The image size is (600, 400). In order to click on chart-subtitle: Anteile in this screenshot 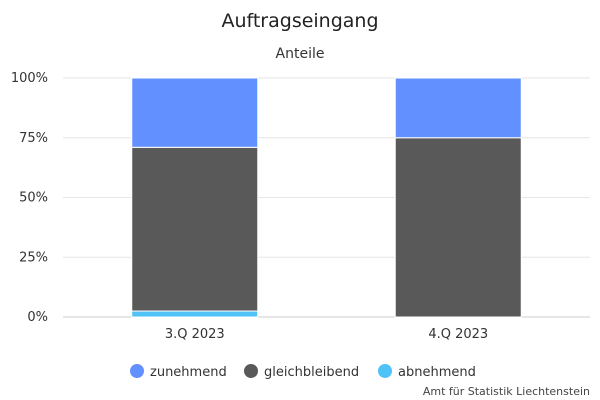, I will do `click(300, 54)`.